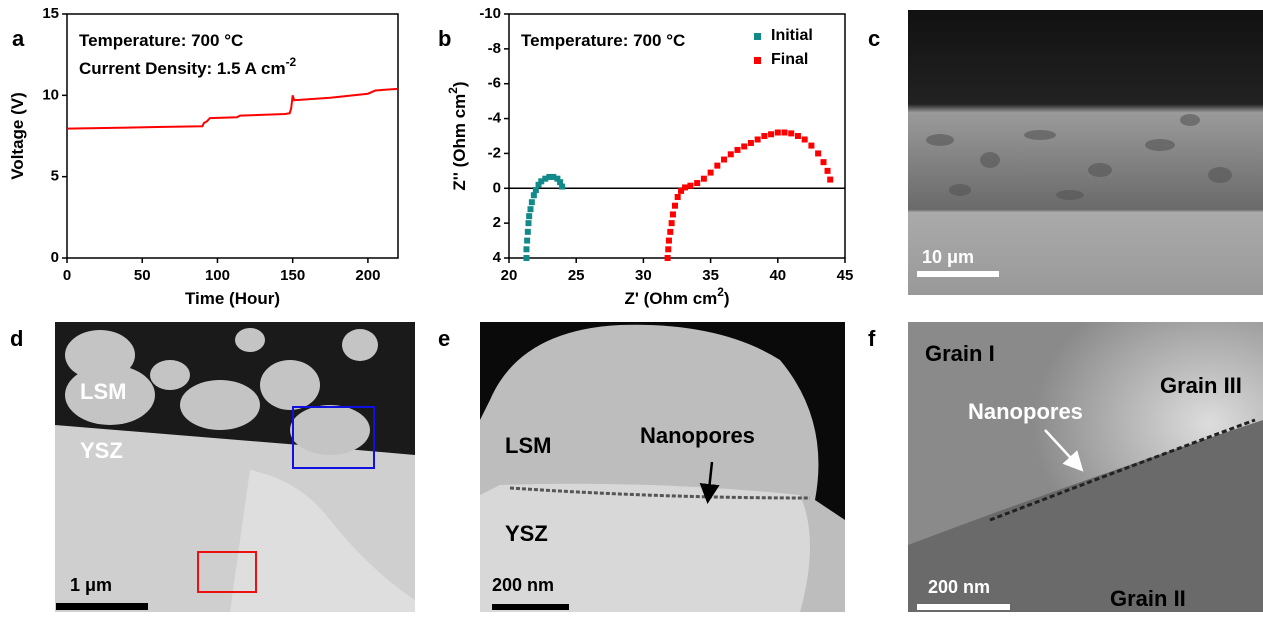  Describe the element at coordinates (232, 298) in the screenshot. I see `x-axis-label: Time (Hour)` at that location.